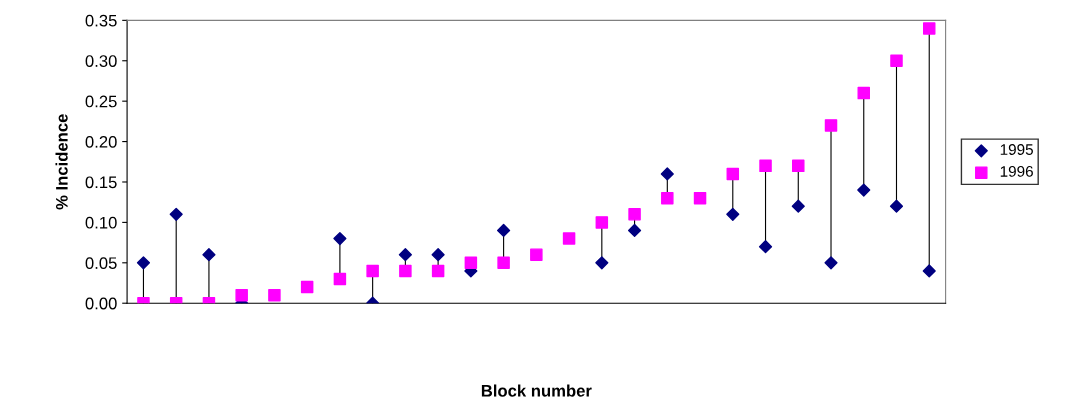 Image resolution: width=1077 pixels, height=407 pixels. What do you see at coordinates (101, 101) in the screenshot?
I see `y-tick-label: 0.25` at bounding box center [101, 101].